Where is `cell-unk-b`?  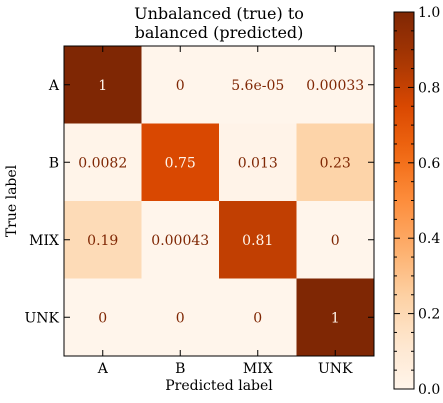 cell-unk-b is located at coordinates (180, 317).